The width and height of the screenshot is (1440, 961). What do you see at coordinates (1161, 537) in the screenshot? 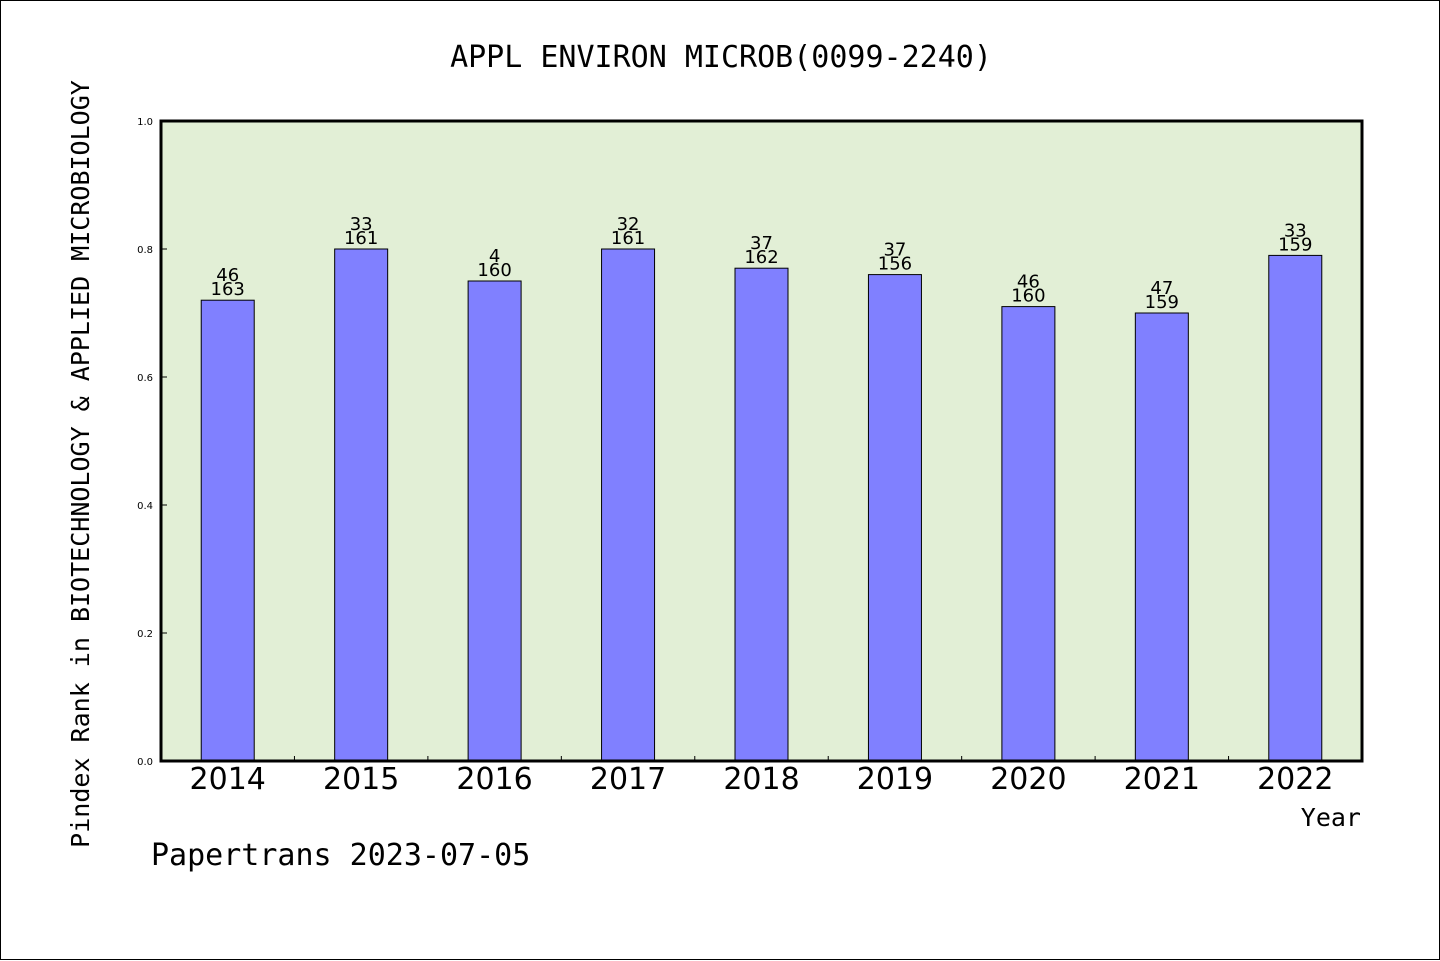
I see `bar-2021` at bounding box center [1161, 537].